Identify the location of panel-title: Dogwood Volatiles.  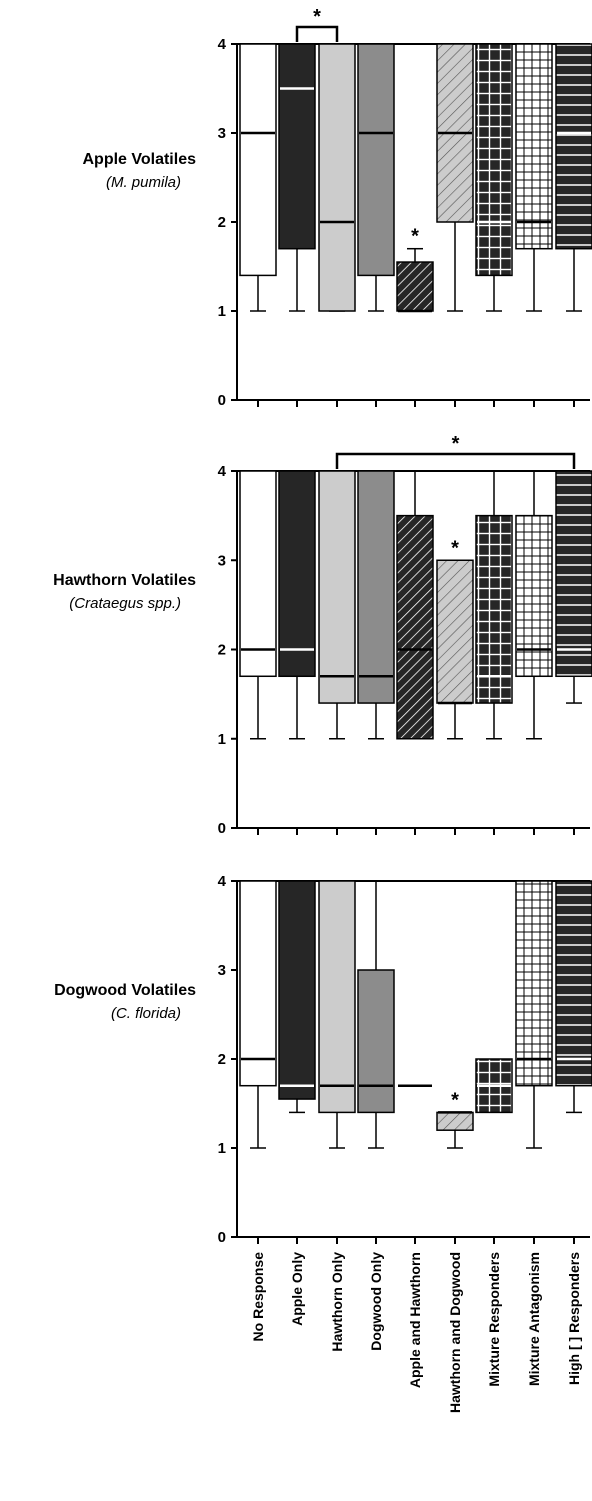
(125, 990).